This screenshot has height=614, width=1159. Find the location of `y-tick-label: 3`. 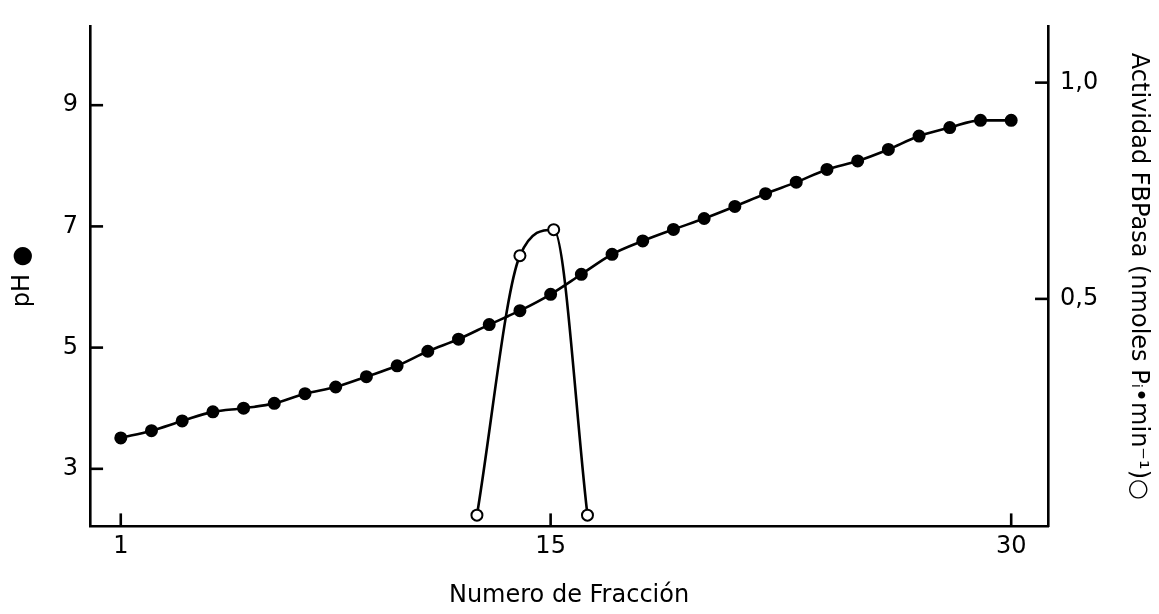

y-tick-label: 3 is located at coordinates (70, 467).